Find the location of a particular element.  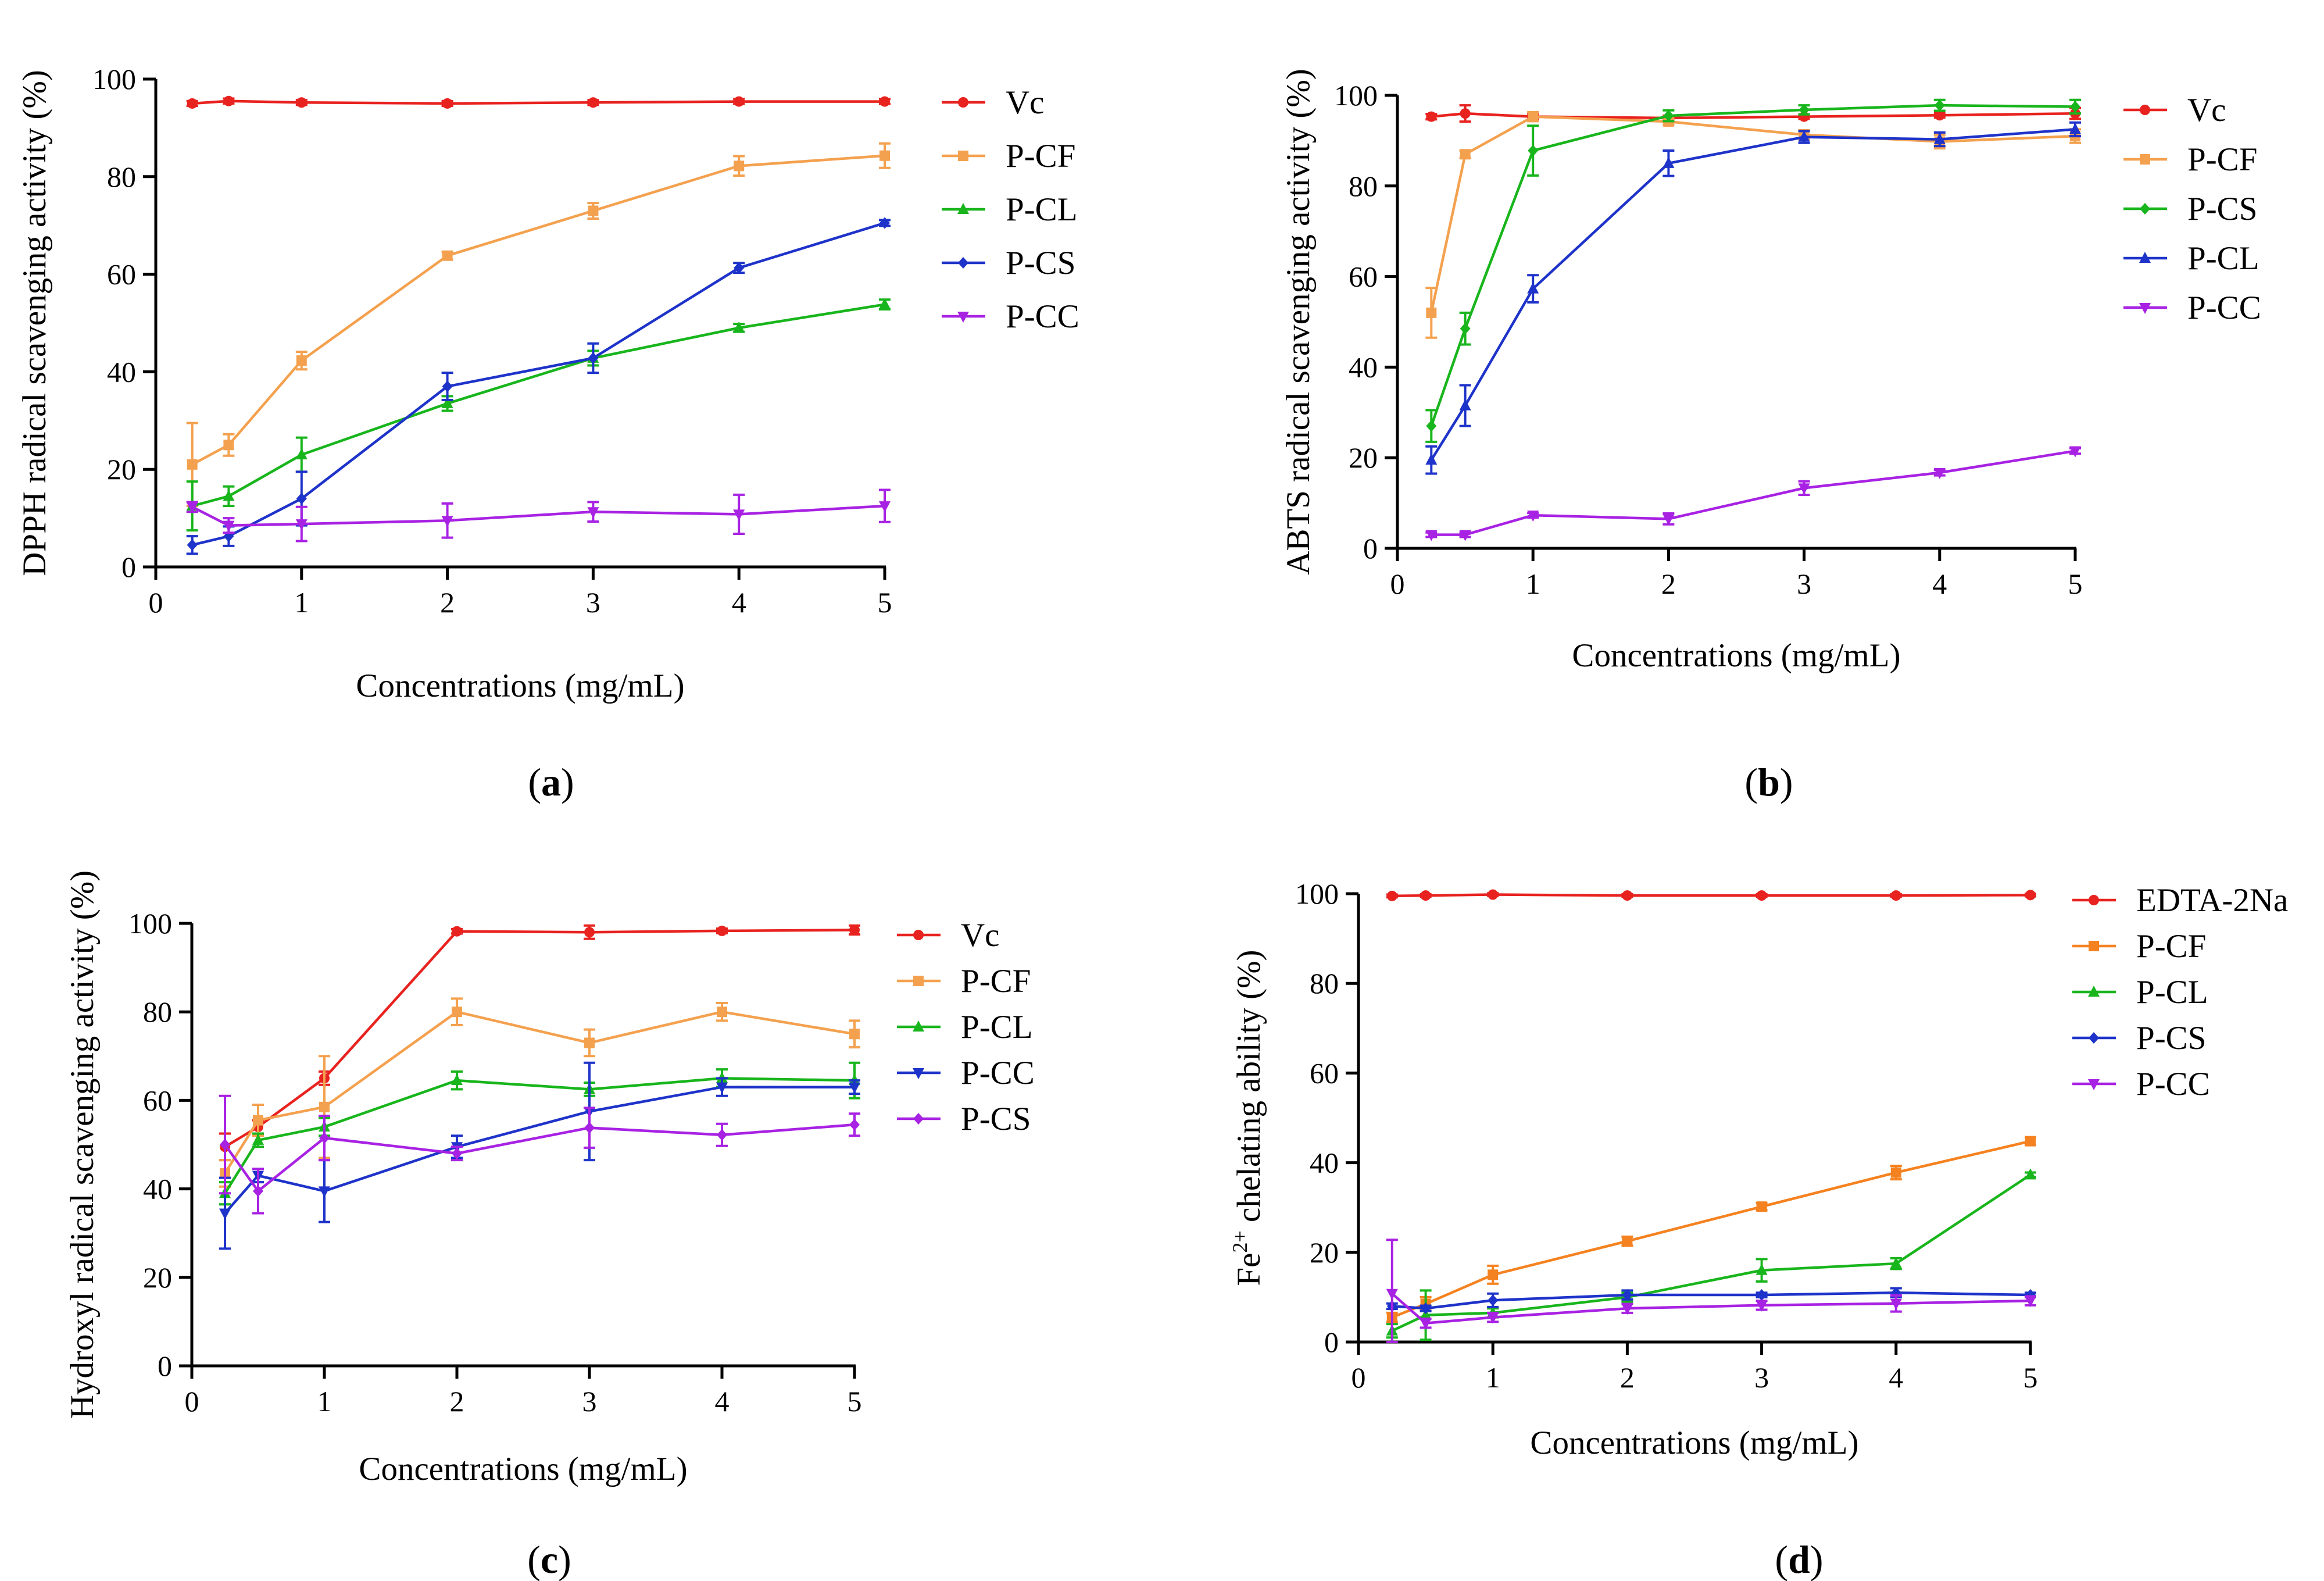

y-axis-title-rest: chelating ability (%) is located at coordinates (1249, 1090).